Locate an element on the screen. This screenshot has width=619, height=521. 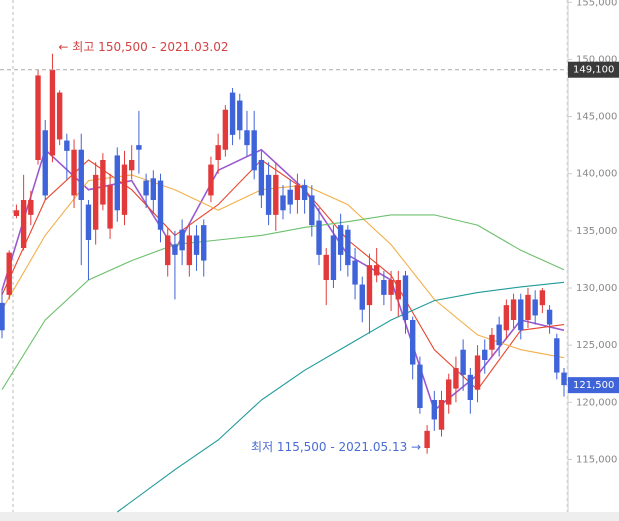
low-annotation: 최저 115,500 - 2021.05.13 → is located at coordinates (336, 447).